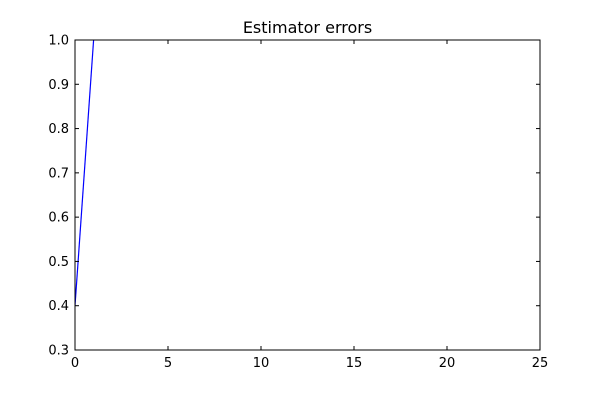  I want to click on y-tick-label: 0.7, so click(58, 173).